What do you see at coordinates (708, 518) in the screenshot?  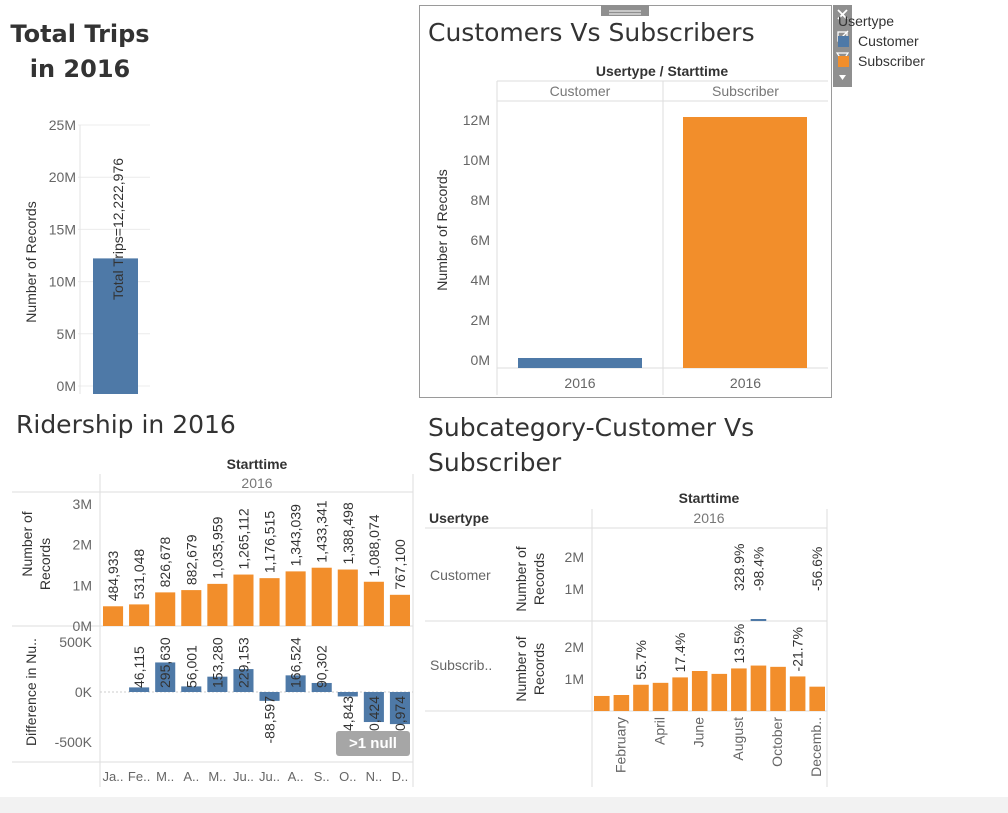 I see `header-year: 2016` at bounding box center [708, 518].